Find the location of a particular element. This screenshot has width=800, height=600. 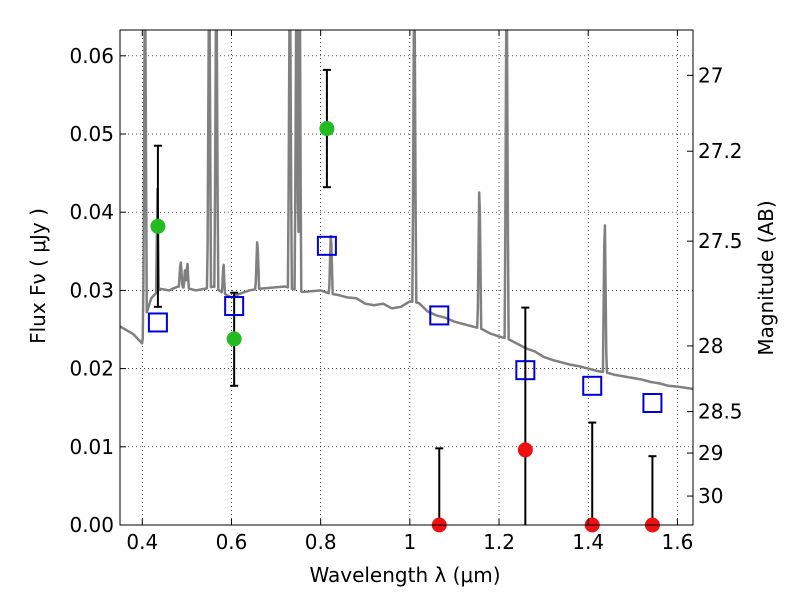

y2-tick-label: 29 is located at coordinates (710, 453).